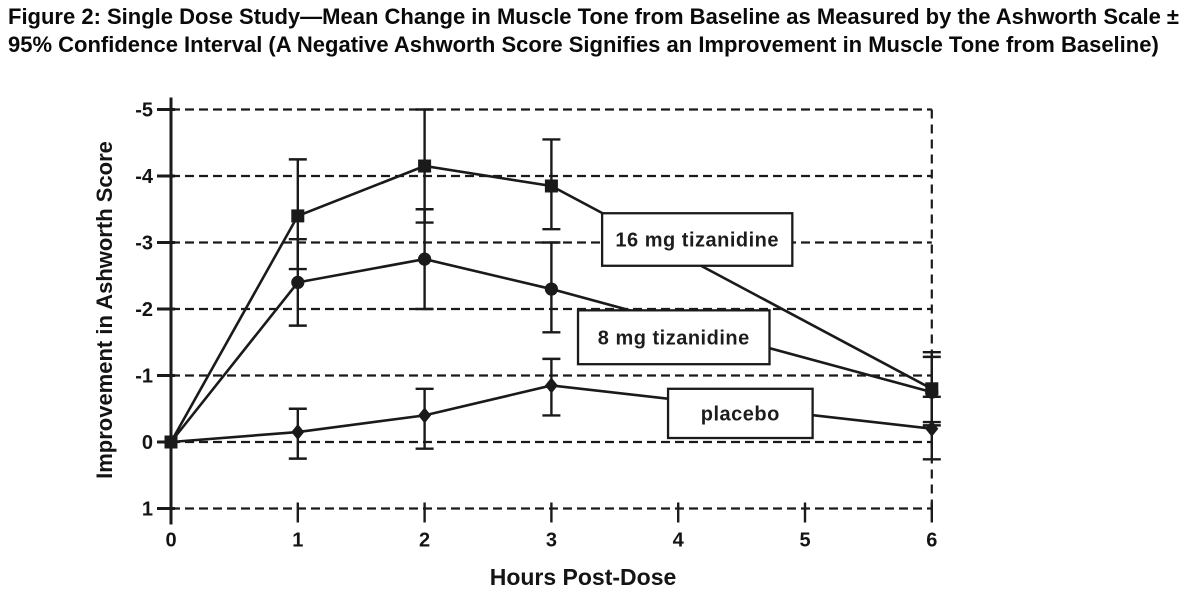 This screenshot has width=1200, height=607. Describe the element at coordinates (144, 244) in the screenshot. I see `y-tick-label: -3` at that location.